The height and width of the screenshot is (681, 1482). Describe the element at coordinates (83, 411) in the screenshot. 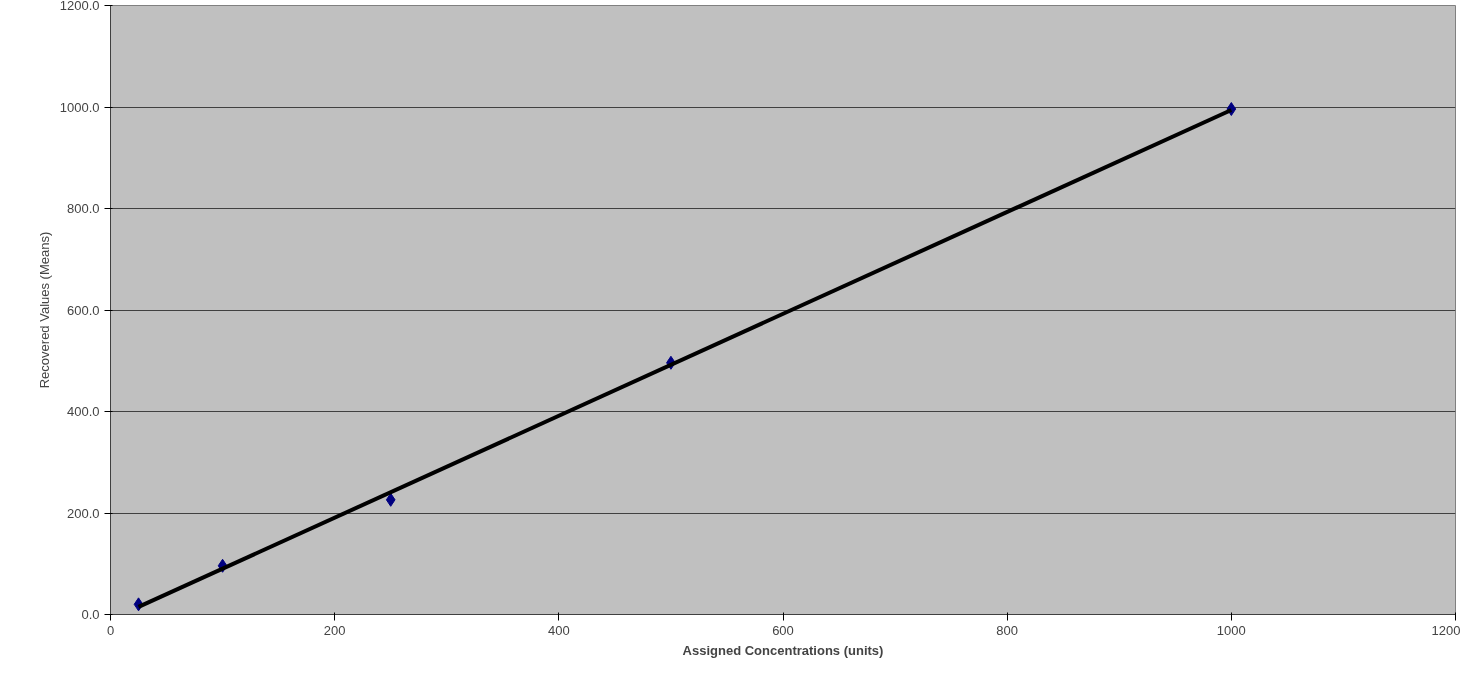

I see `y-tick-label: 400.0` at that location.